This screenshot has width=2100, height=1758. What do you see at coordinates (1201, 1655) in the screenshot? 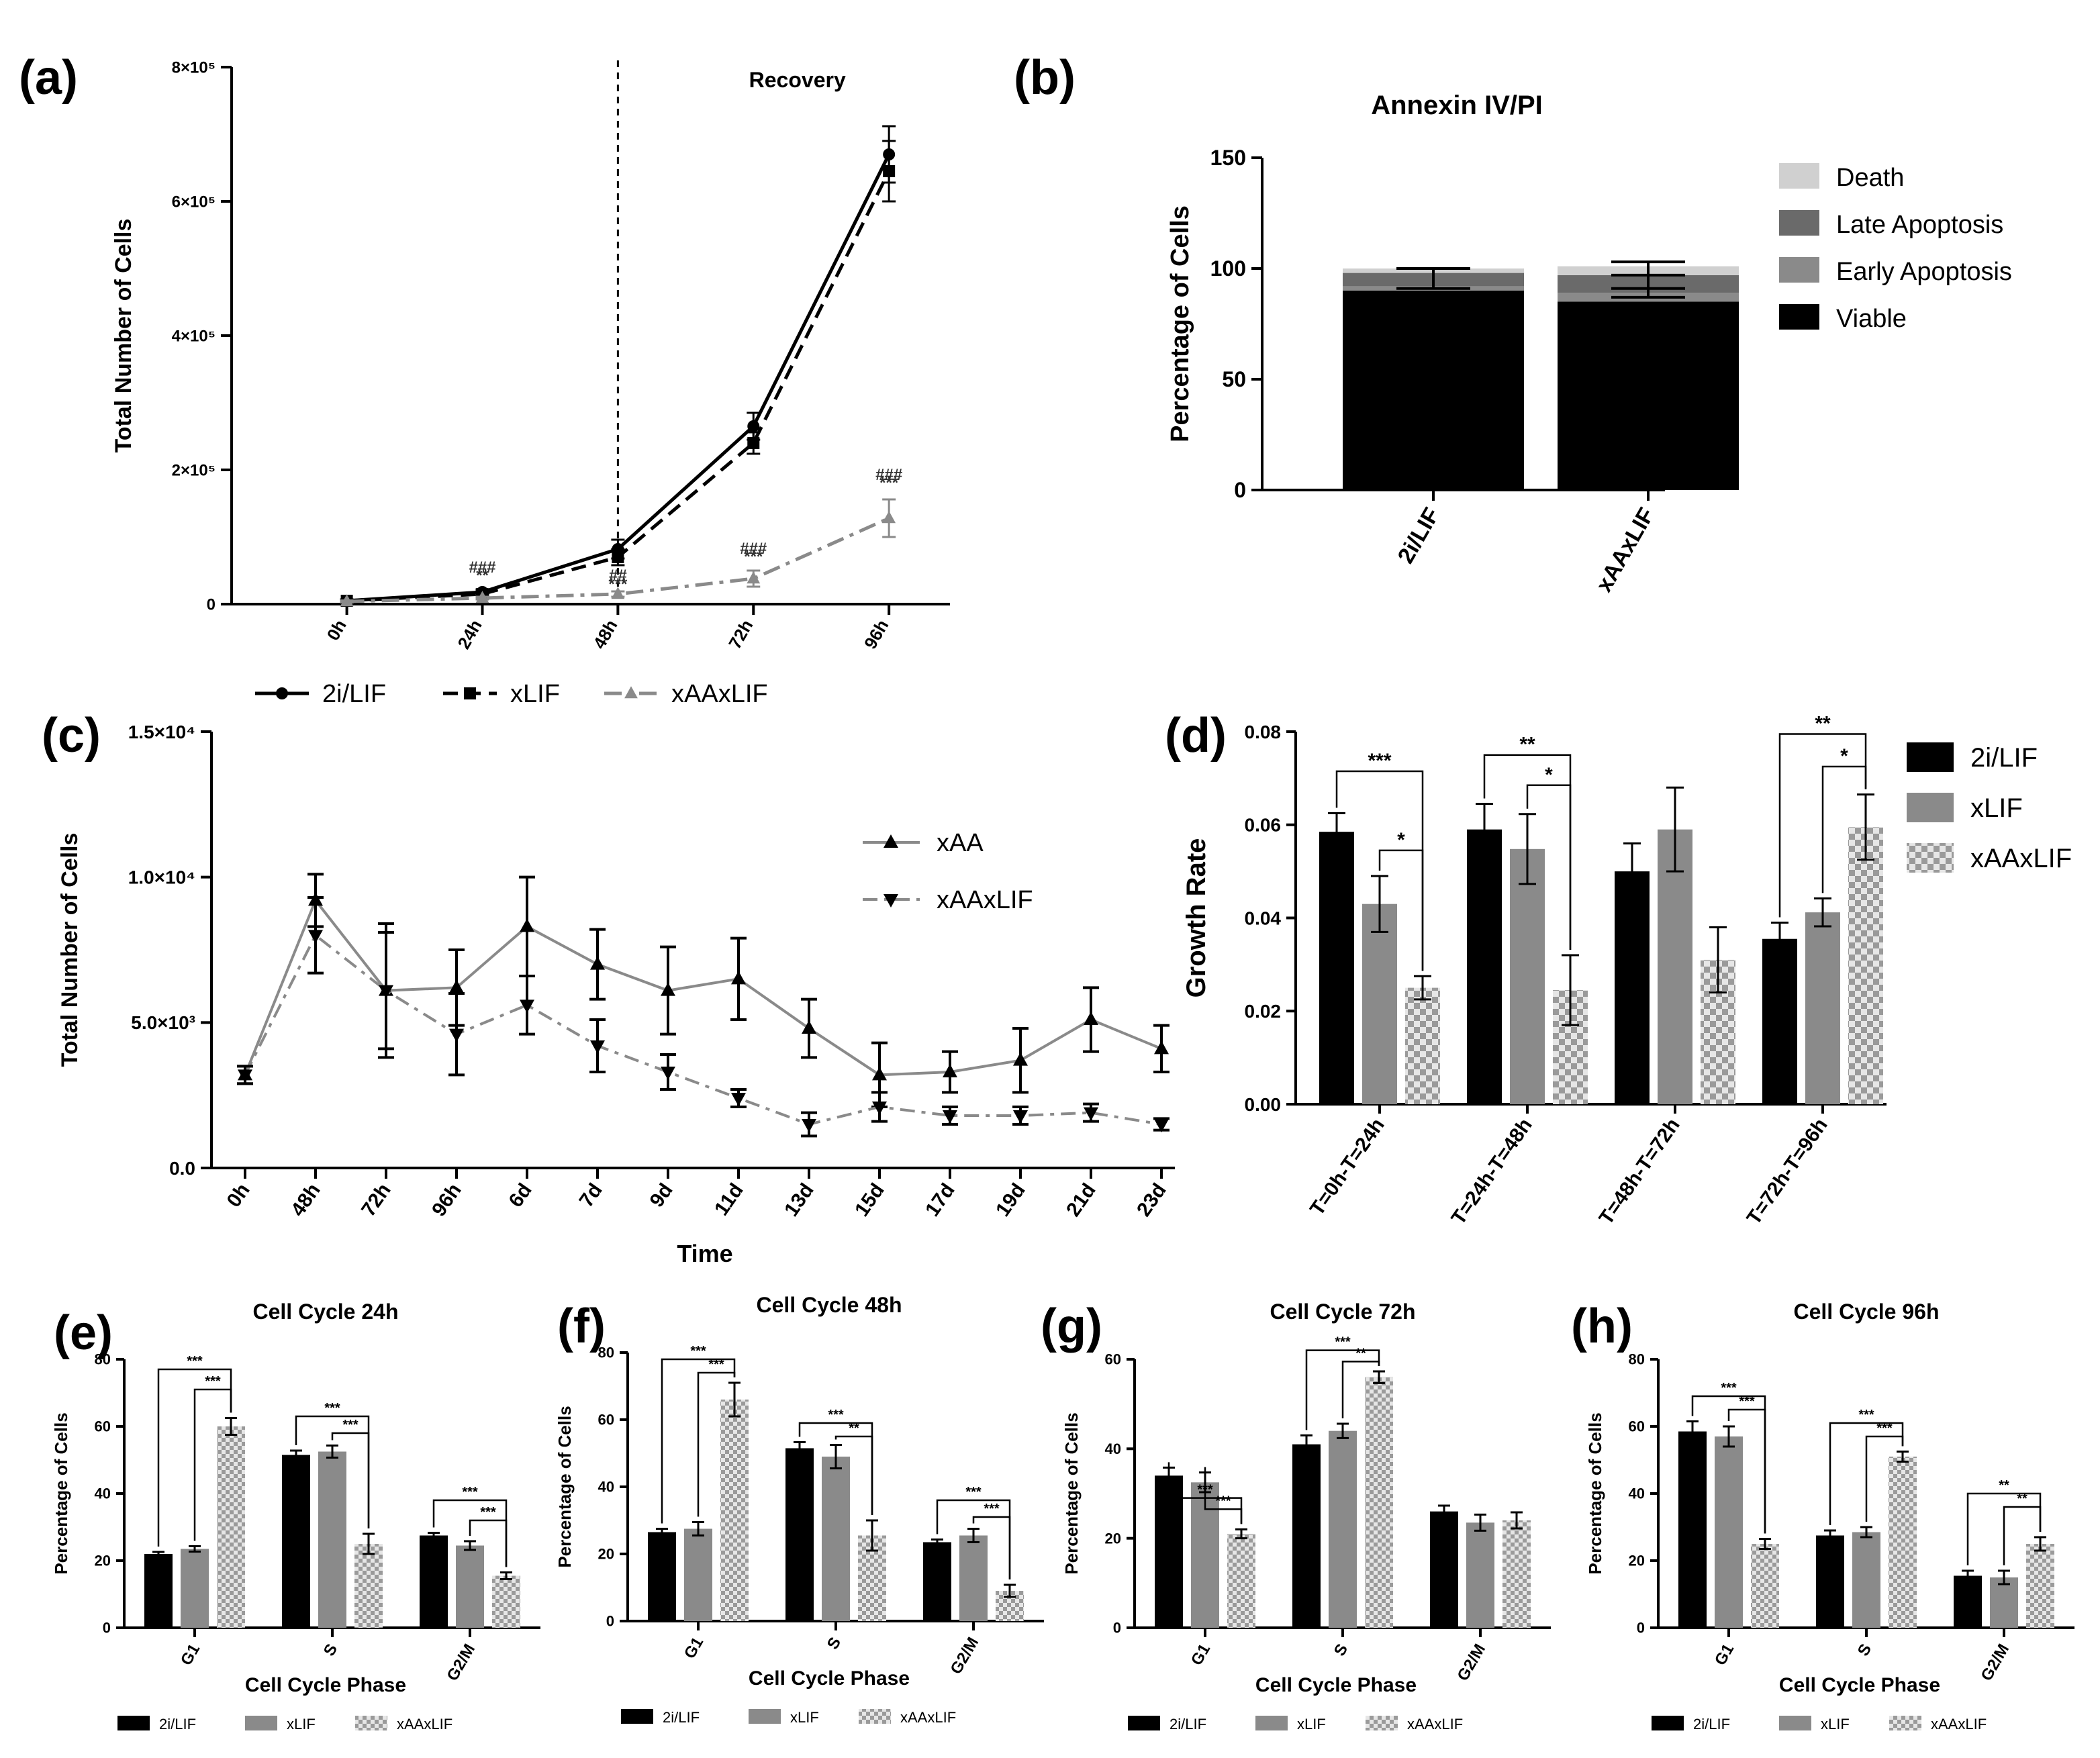
I see `g-x-tick-label: G1` at bounding box center [1201, 1655].